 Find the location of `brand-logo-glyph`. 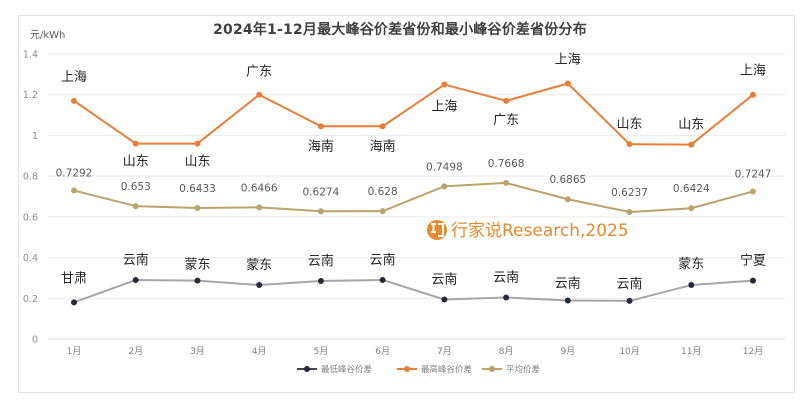

brand-logo-glyph is located at coordinates (437, 230).